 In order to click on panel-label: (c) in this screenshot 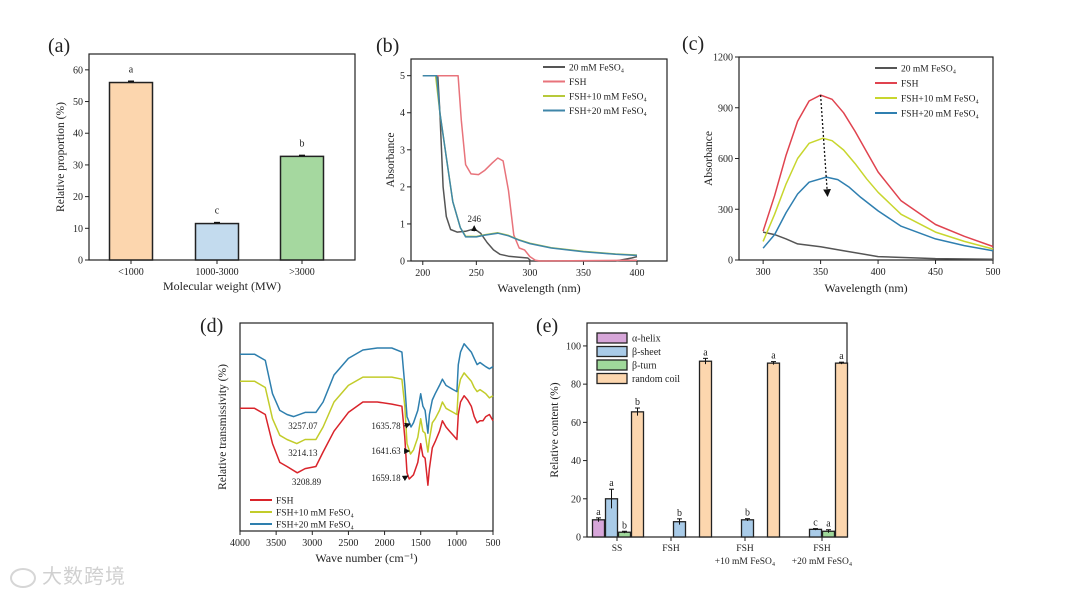, I will do `click(693, 44)`.